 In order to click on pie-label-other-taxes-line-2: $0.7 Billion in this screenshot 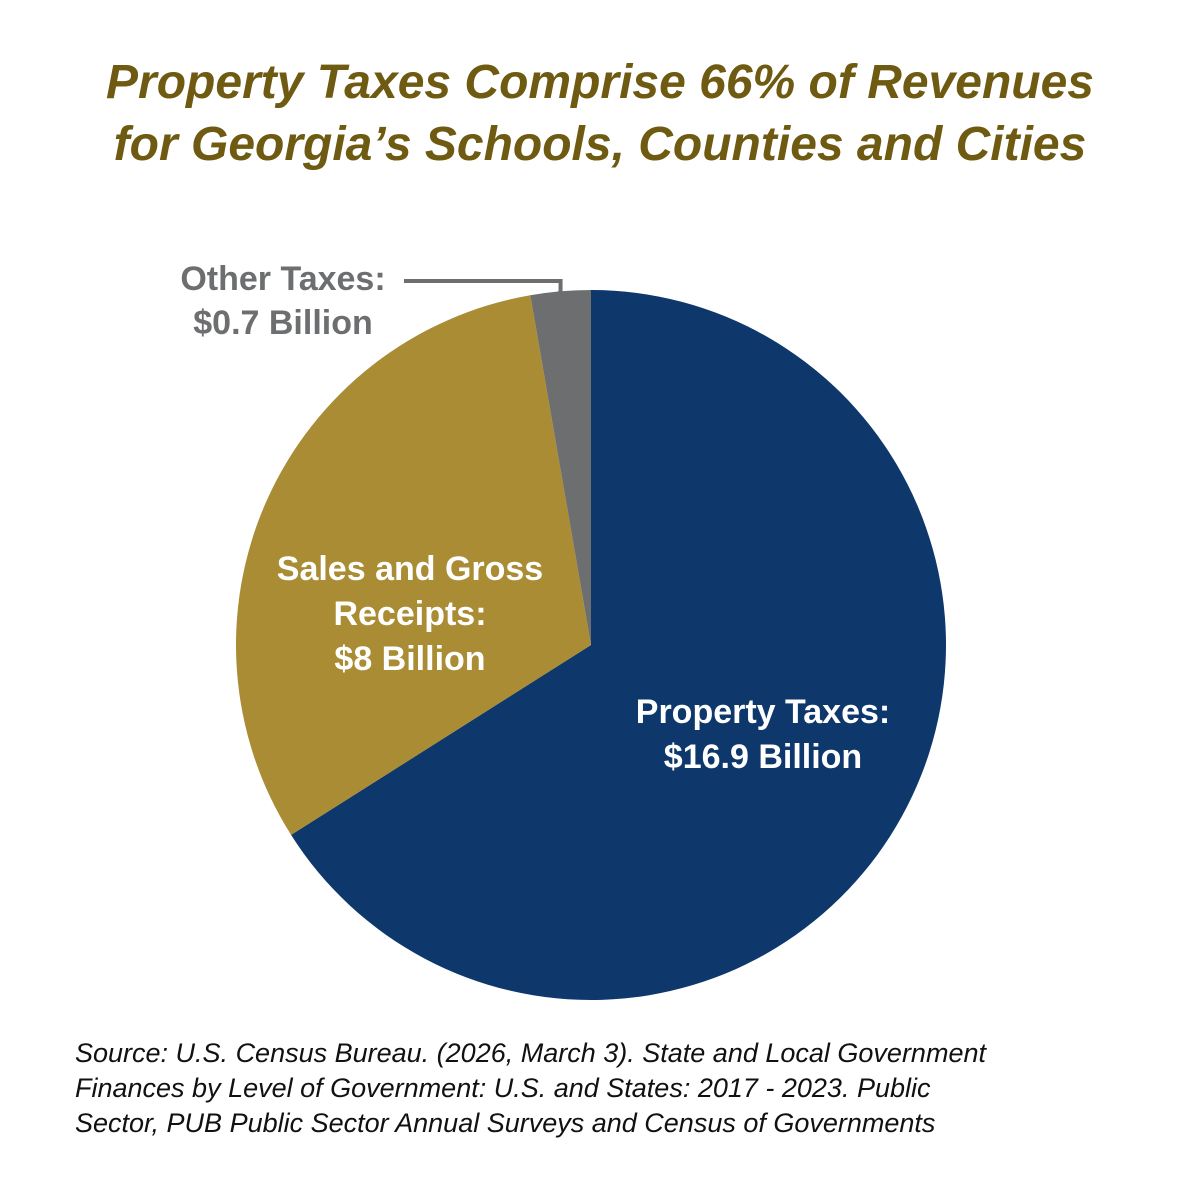, I will do `click(283, 323)`.